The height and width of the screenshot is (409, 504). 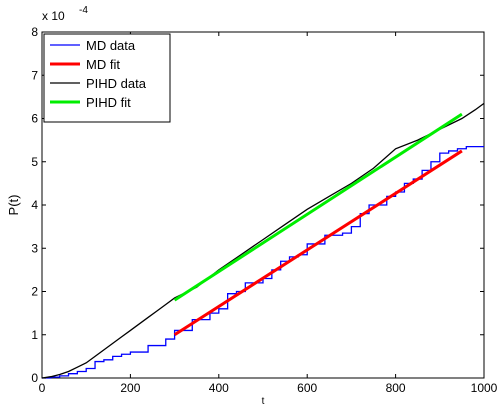 What do you see at coordinates (103, 64) in the screenshot?
I see `legend-label: MD fit` at bounding box center [103, 64].